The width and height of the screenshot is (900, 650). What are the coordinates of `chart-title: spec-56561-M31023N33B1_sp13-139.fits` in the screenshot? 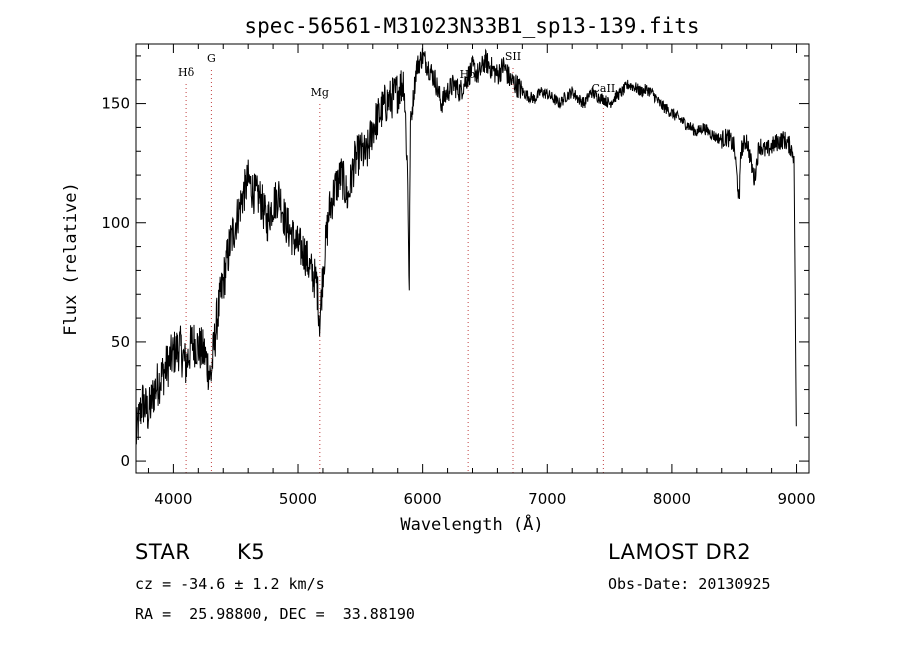 It's located at (471, 26).